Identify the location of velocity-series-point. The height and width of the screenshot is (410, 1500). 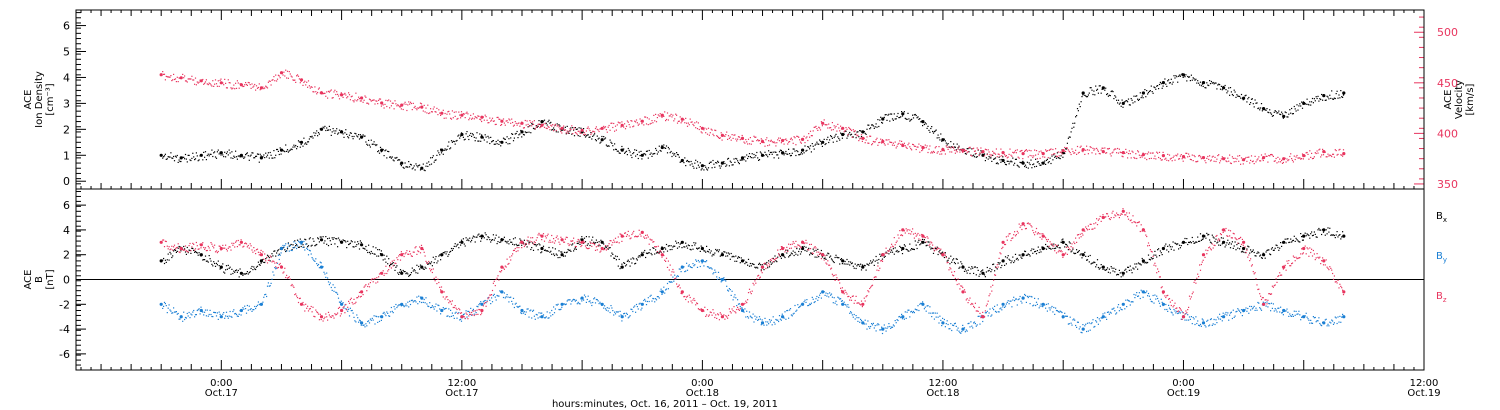
(442, 113).